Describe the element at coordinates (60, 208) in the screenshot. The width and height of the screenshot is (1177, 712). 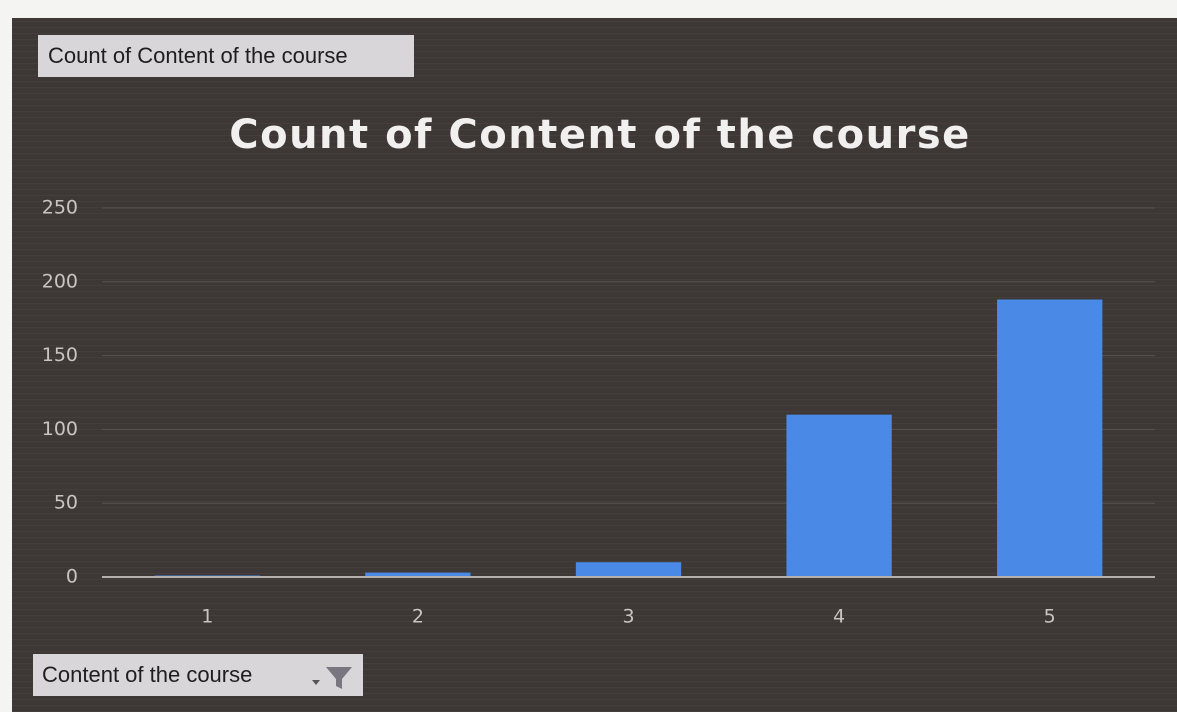
I see `y-tick-label: 250` at that location.